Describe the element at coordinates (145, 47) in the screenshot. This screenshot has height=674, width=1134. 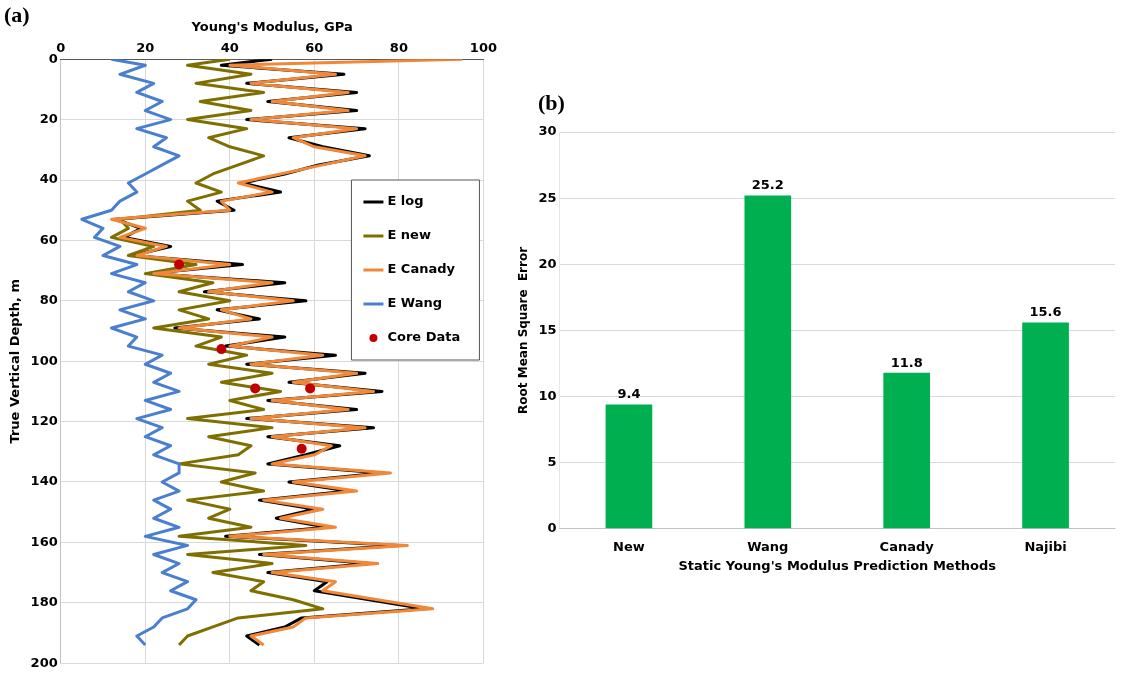
I see `x-tick-label: 20` at that location.